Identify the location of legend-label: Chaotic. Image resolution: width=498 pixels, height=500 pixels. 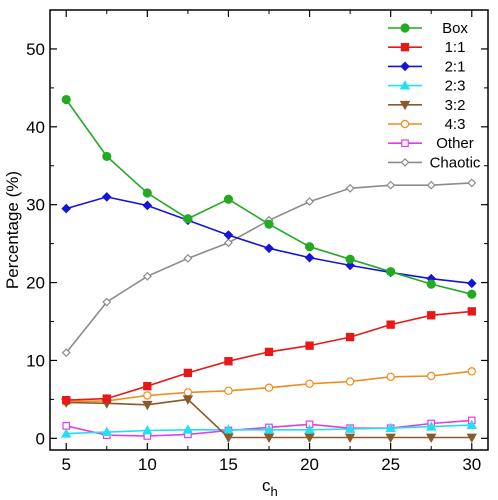
(455, 162).